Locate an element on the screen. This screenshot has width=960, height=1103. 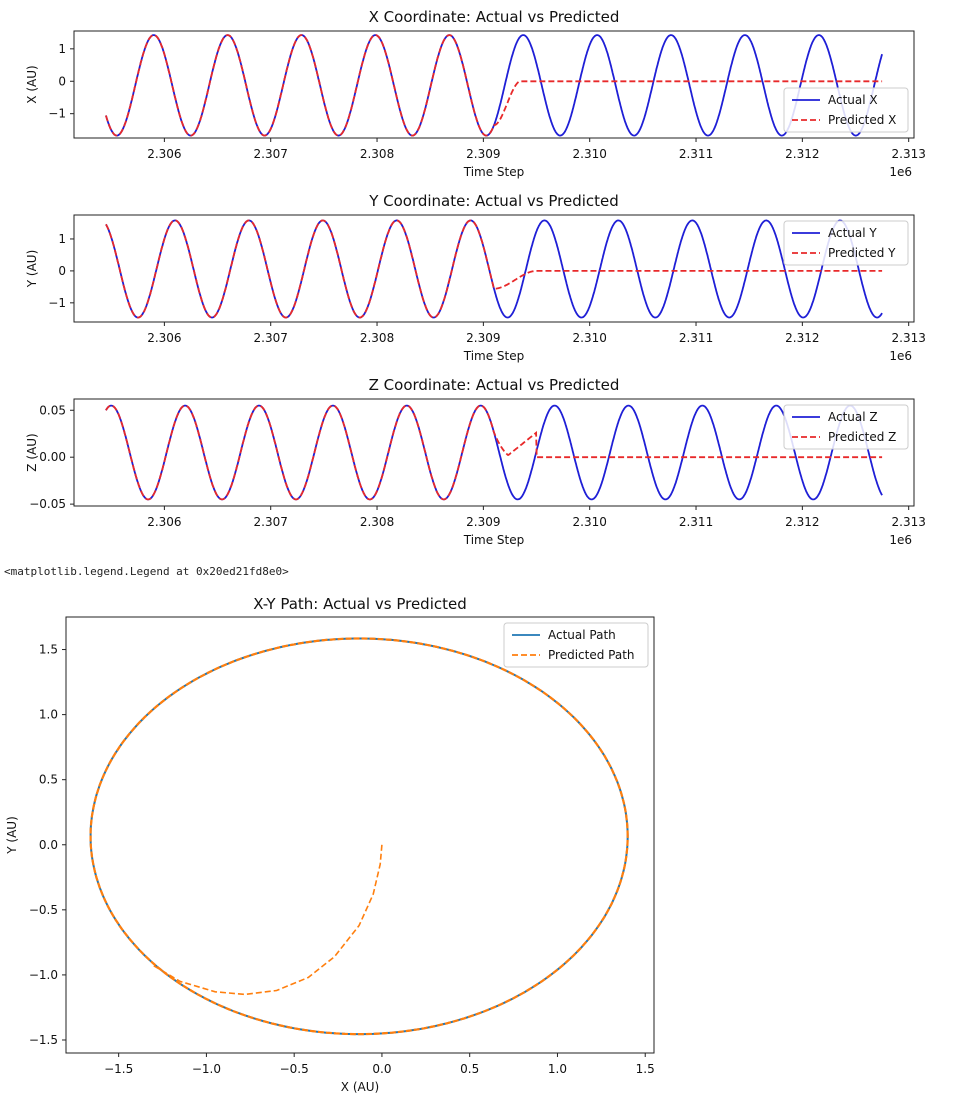
legend-label: Actual X is located at coordinates (853, 100).